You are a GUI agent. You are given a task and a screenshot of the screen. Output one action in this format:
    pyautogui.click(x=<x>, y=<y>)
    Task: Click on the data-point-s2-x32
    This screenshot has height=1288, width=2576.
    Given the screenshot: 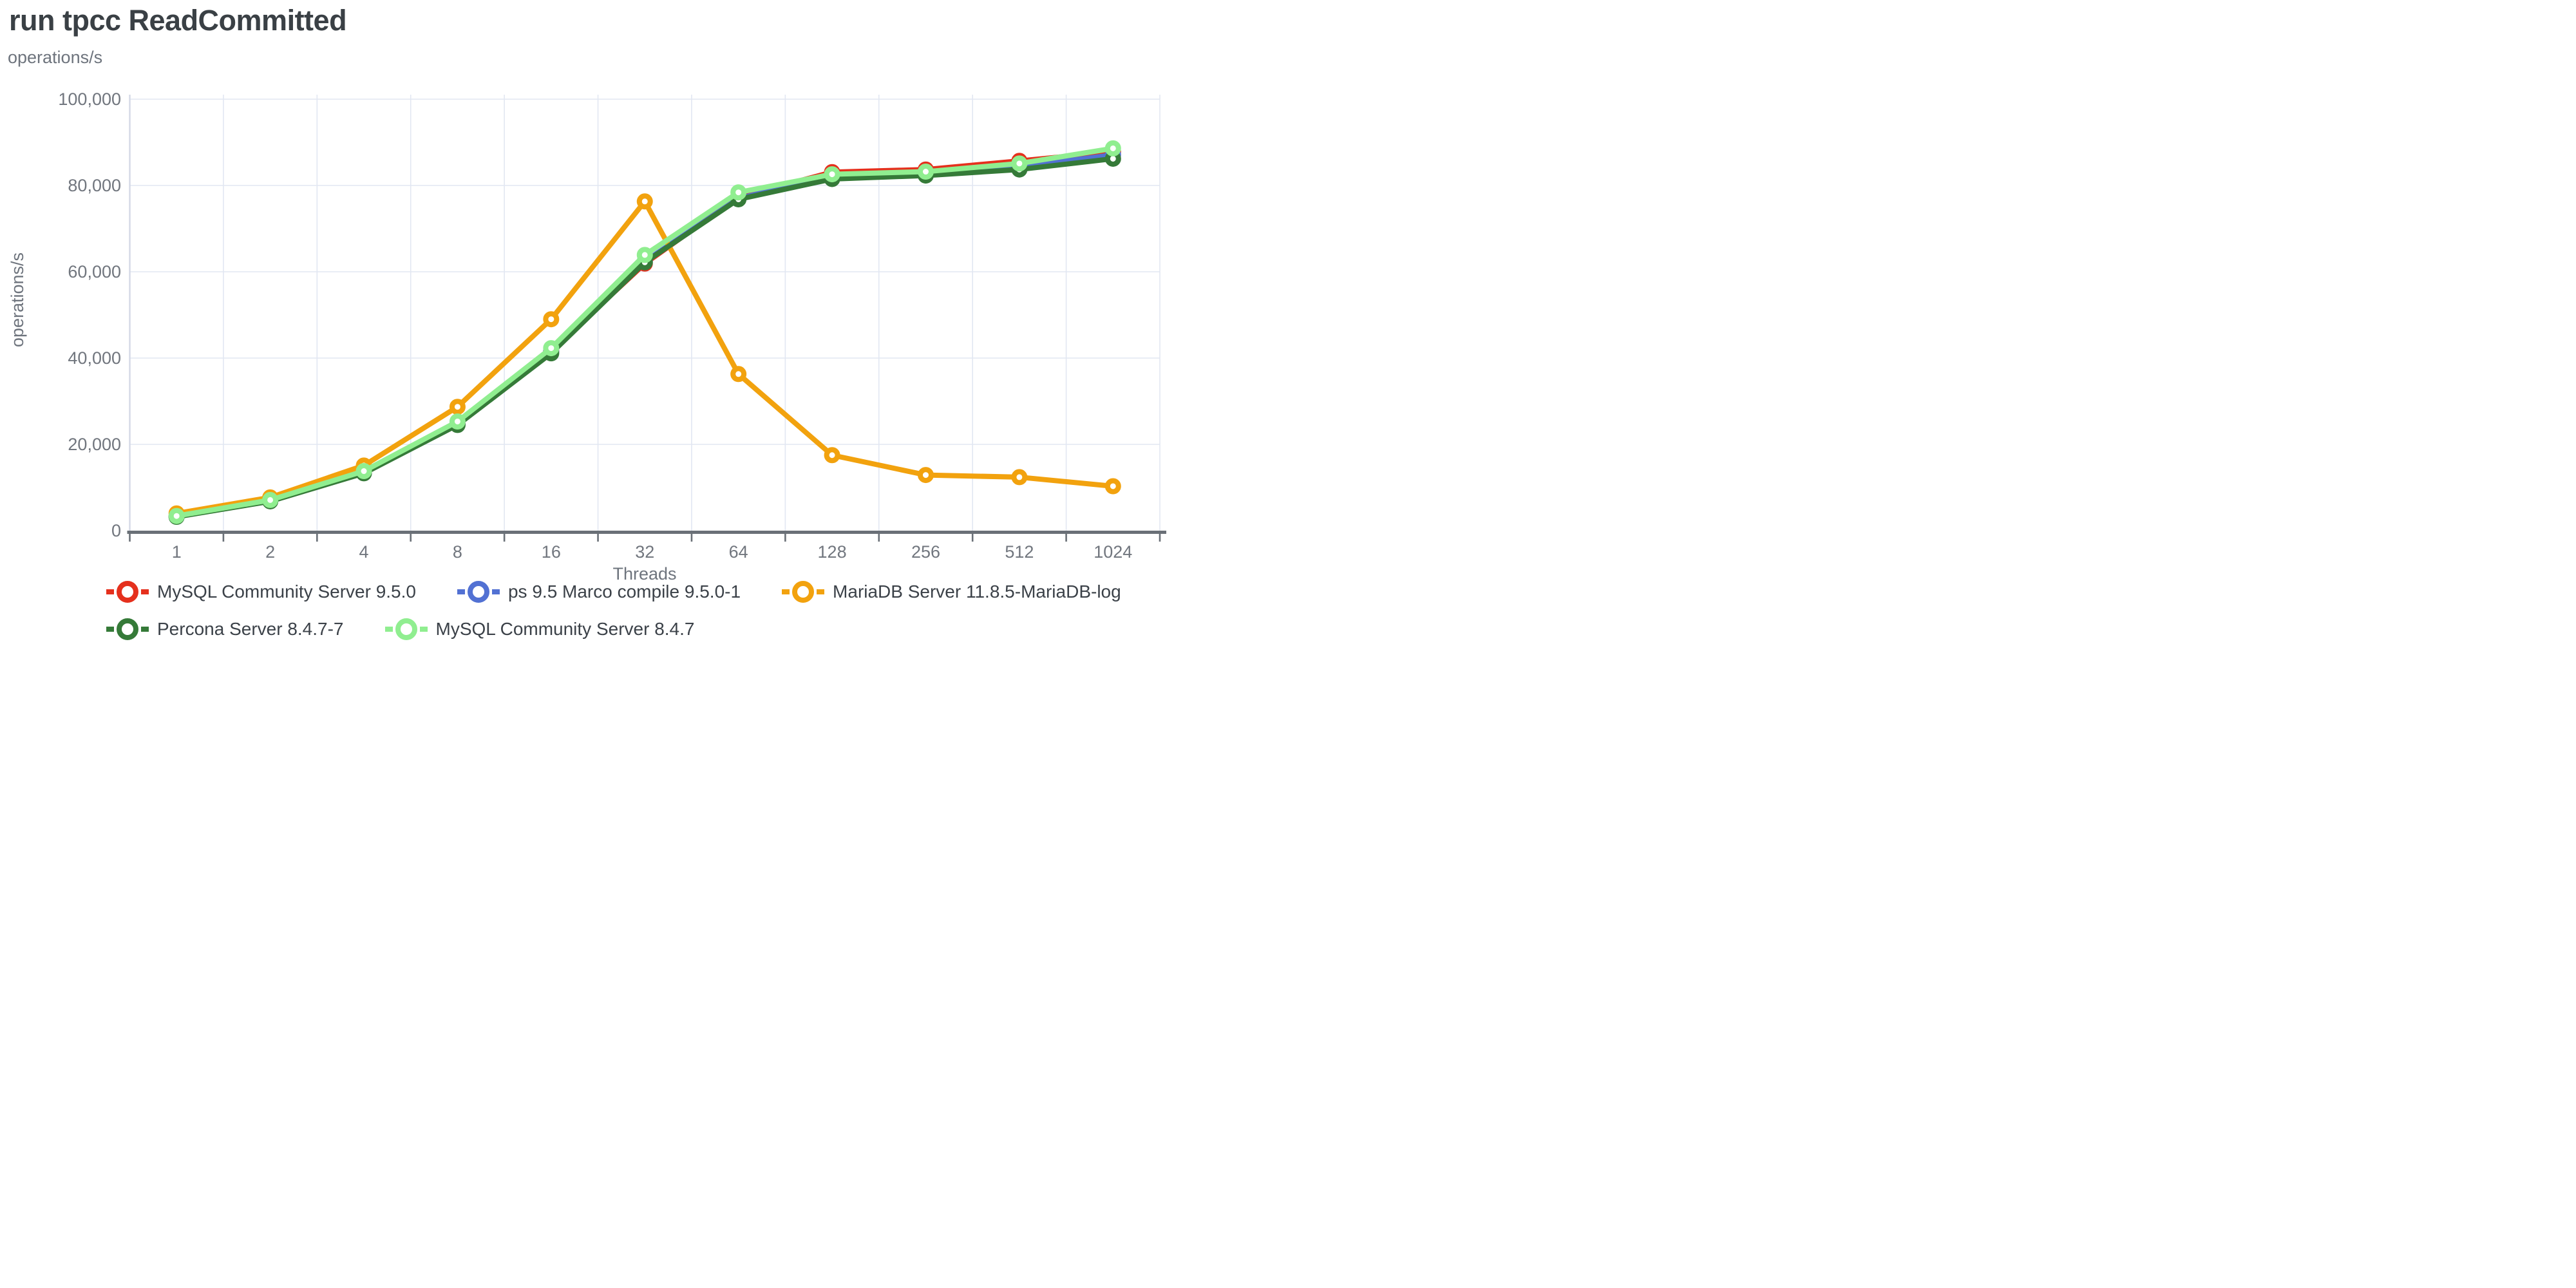 What is the action you would take?
    pyautogui.click(x=644, y=201)
    